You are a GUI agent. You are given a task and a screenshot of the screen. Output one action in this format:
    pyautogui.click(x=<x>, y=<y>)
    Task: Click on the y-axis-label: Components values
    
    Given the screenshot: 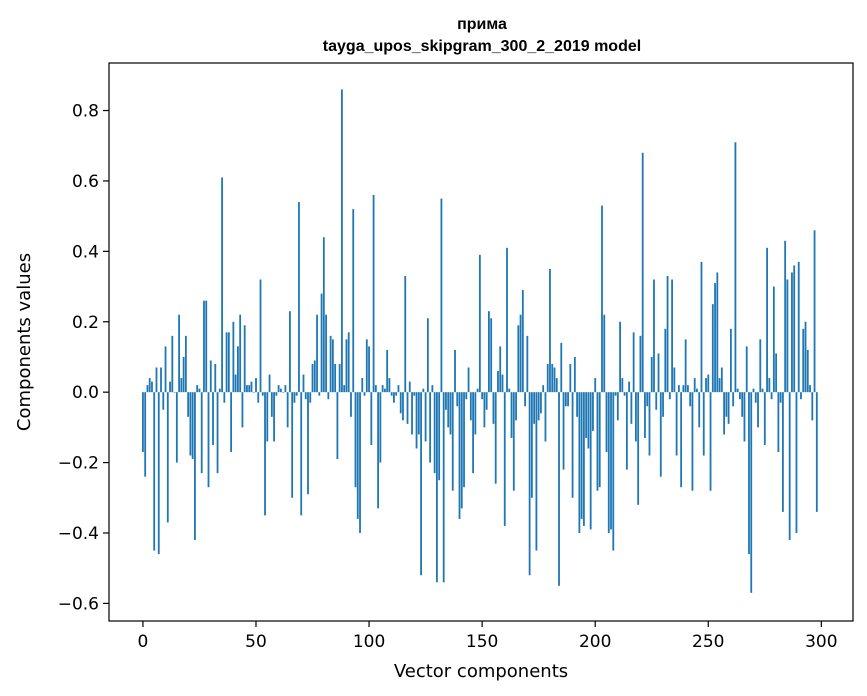 What is the action you would take?
    pyautogui.click(x=24, y=342)
    